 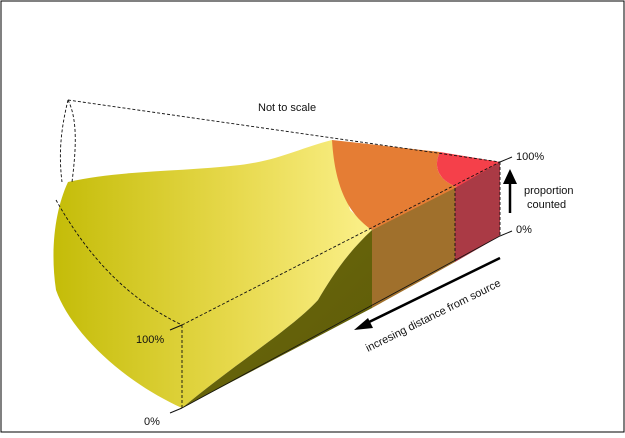 What do you see at coordinates (510, 191) in the screenshot?
I see `up-arrow-icon` at bounding box center [510, 191].